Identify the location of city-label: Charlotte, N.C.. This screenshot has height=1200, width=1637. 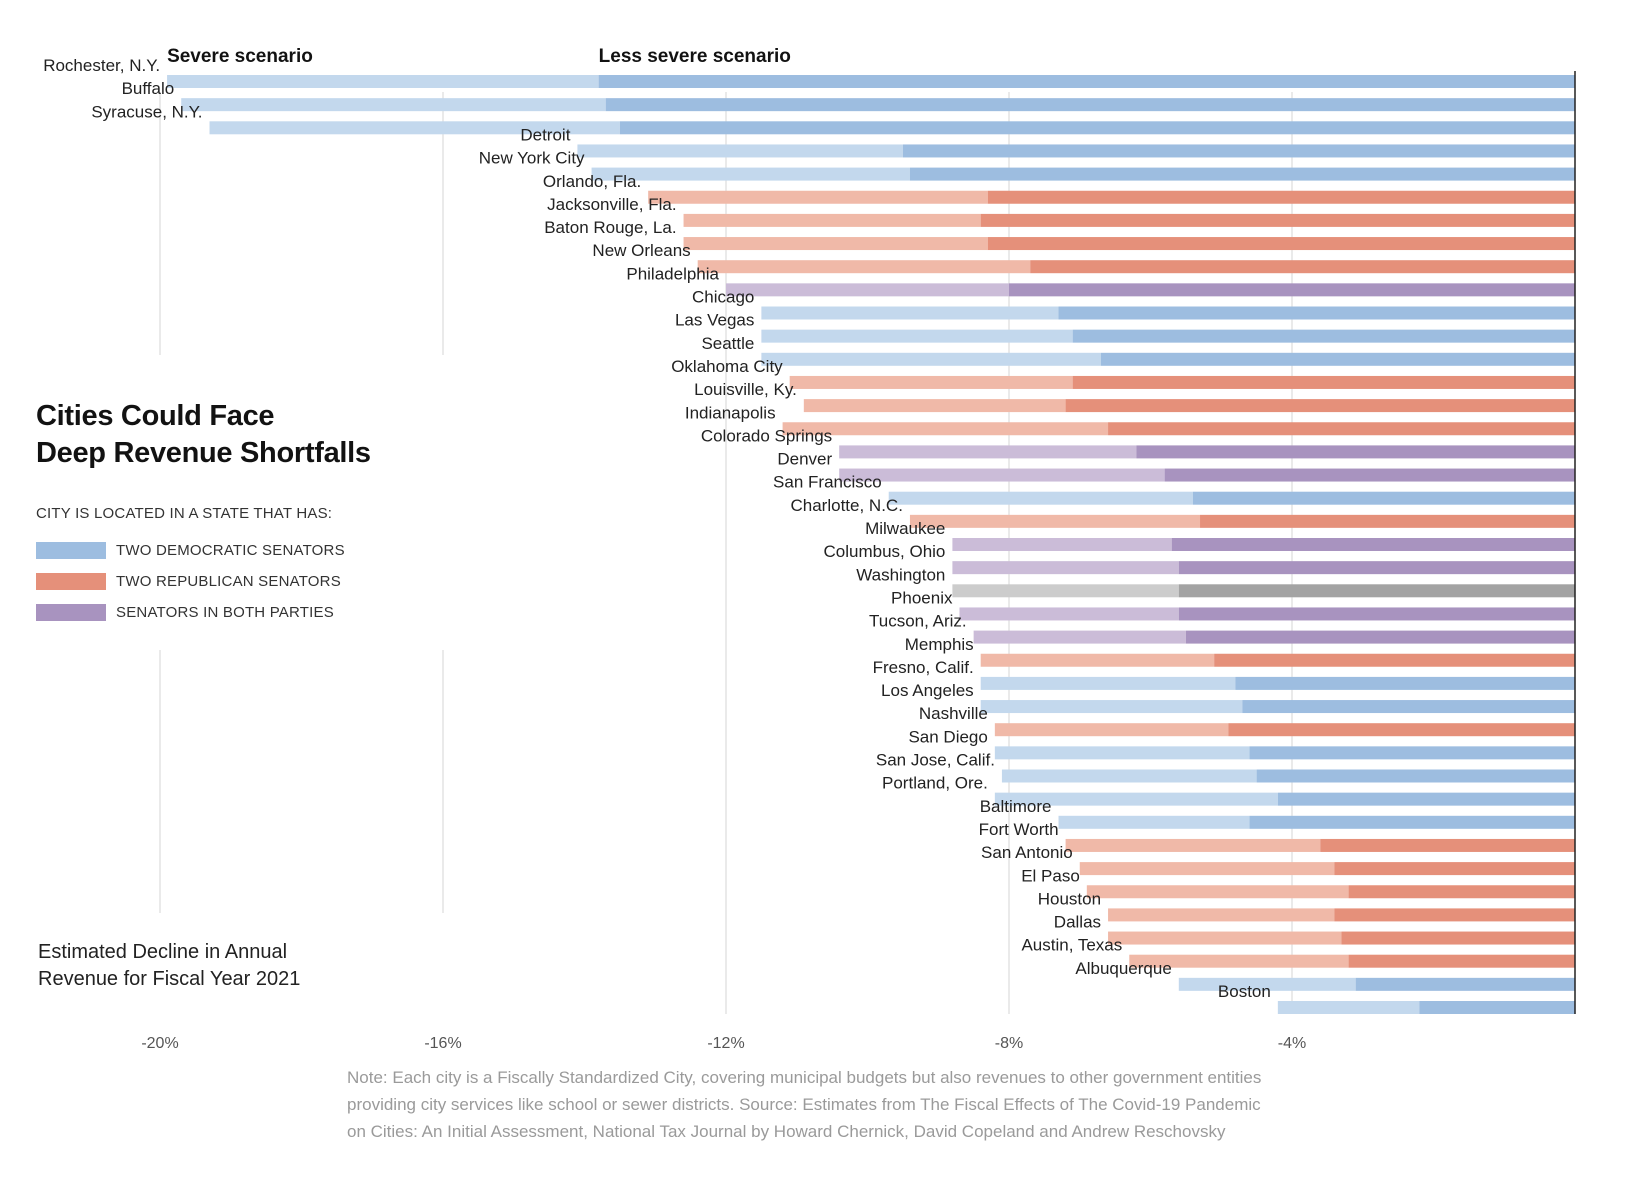
(847, 505).